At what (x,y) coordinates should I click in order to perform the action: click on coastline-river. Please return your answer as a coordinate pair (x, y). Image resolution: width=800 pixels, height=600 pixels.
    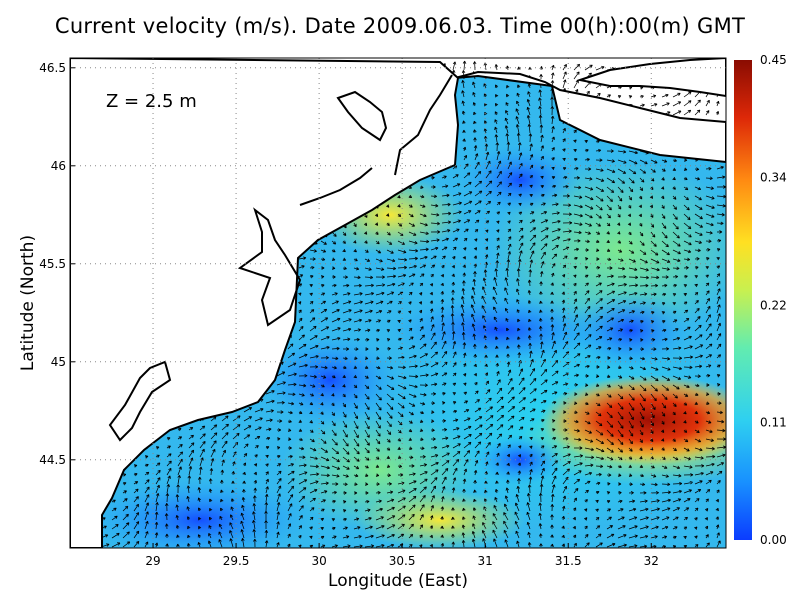
    Looking at the image, I should click on (423, 125).